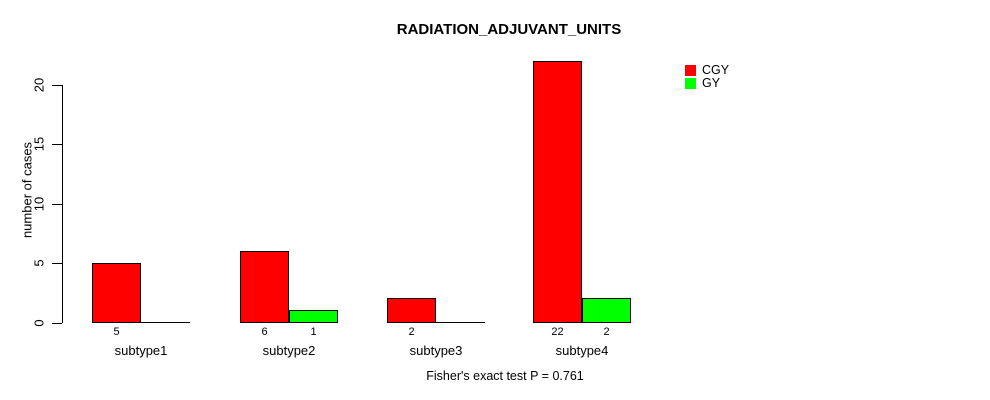 This screenshot has height=400, width=990. Describe the element at coordinates (289, 350) in the screenshot. I see `category-label-subtype2: subtype2` at that location.